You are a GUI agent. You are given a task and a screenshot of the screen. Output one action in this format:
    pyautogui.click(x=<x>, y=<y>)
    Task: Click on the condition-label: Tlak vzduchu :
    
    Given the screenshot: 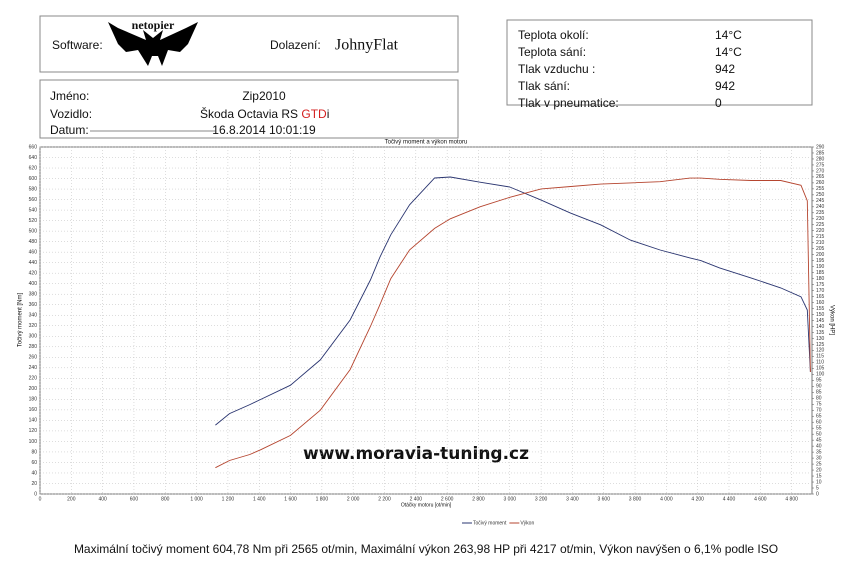 What is the action you would take?
    pyautogui.click(x=556, y=69)
    